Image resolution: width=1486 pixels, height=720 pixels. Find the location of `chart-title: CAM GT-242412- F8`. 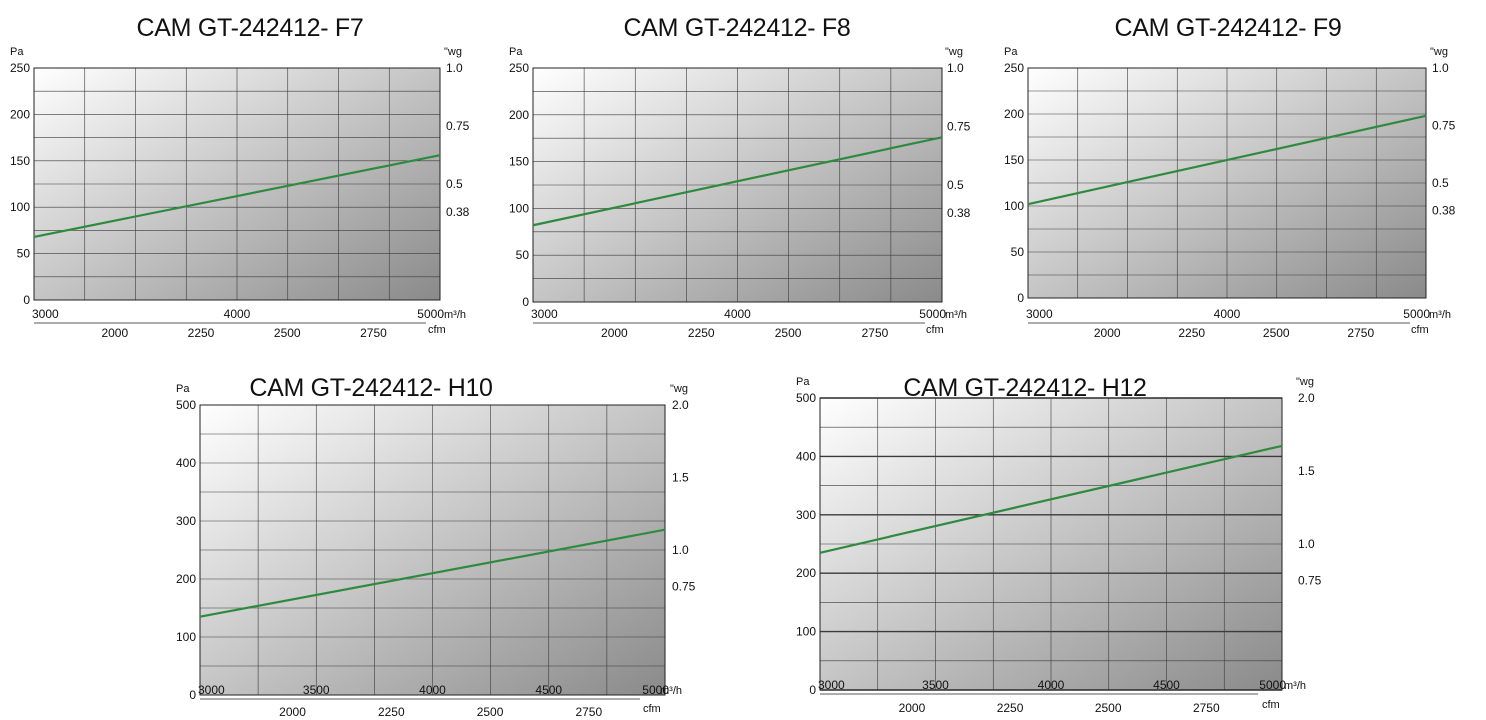

chart-title: CAM GT-242412- F8 is located at coordinates (737, 28).